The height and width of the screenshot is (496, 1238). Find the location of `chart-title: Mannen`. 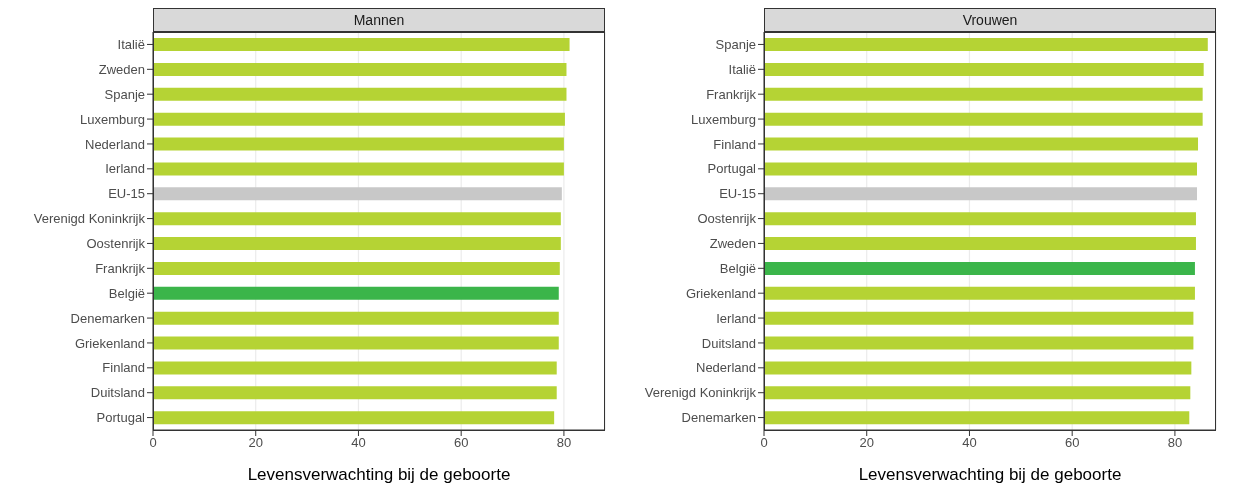

chart-title: Mannen is located at coordinates (379, 20).